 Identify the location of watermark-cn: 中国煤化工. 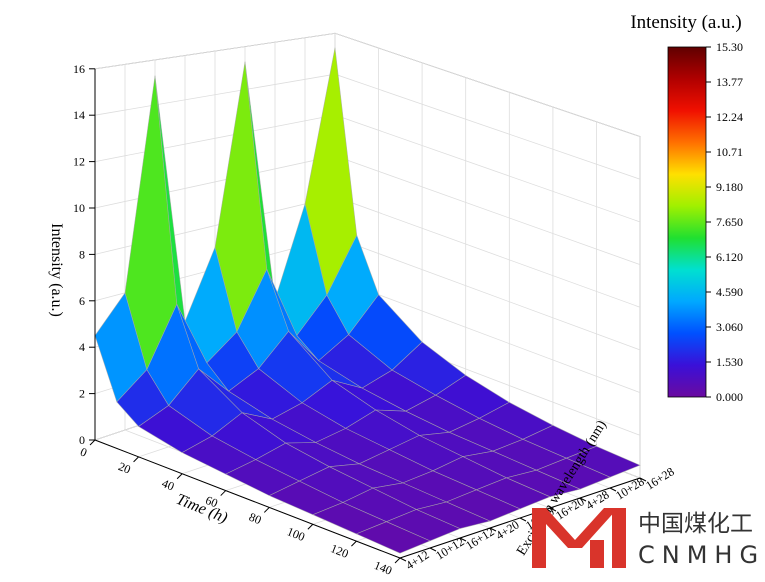
(695, 524).